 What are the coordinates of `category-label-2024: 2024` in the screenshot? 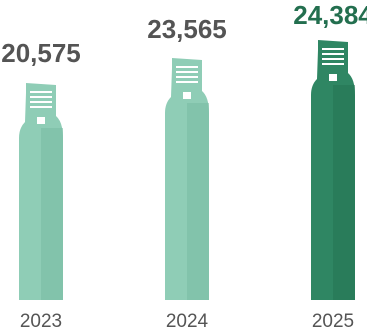 It's located at (187, 321).